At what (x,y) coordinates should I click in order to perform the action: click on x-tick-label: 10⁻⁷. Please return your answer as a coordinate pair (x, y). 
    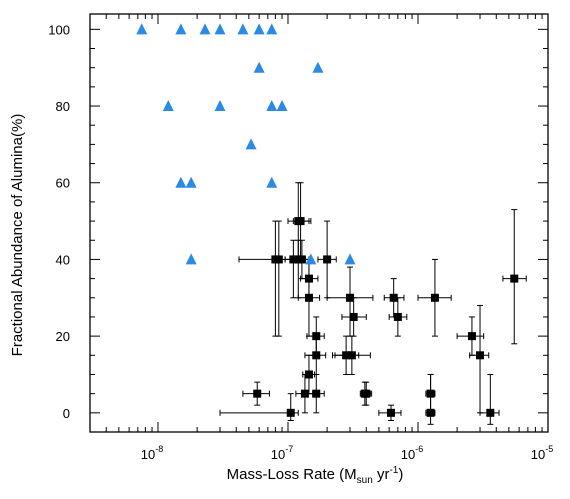
    Looking at the image, I should click on (282, 453).